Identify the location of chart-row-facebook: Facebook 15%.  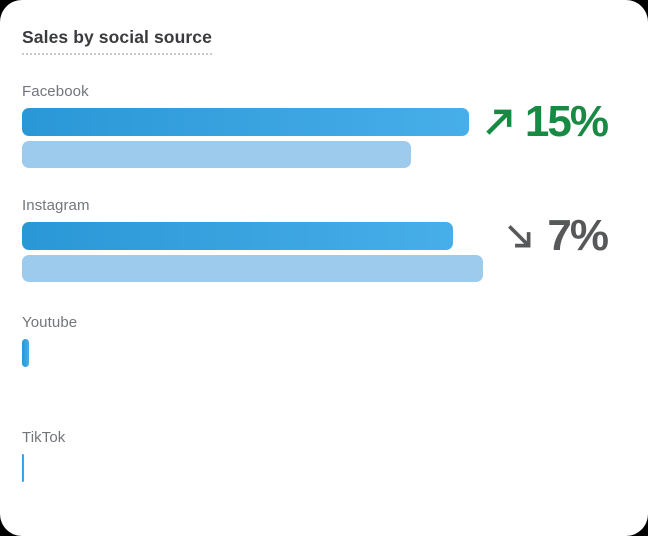
(315, 125).